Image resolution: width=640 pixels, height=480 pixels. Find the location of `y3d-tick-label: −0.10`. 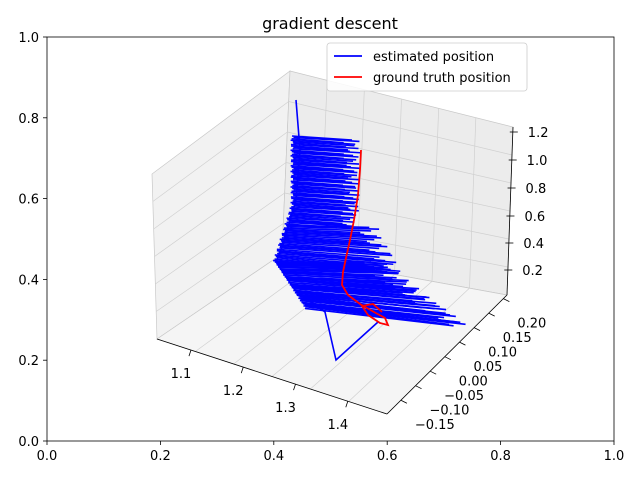

y3d-tick-label: −0.10 is located at coordinates (450, 411).